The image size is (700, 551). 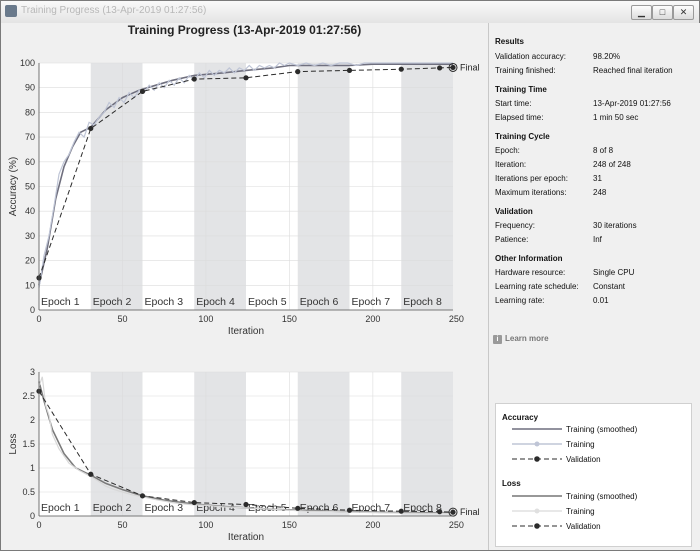 I want to click on training-time-title: Training Time, so click(x=521, y=89).